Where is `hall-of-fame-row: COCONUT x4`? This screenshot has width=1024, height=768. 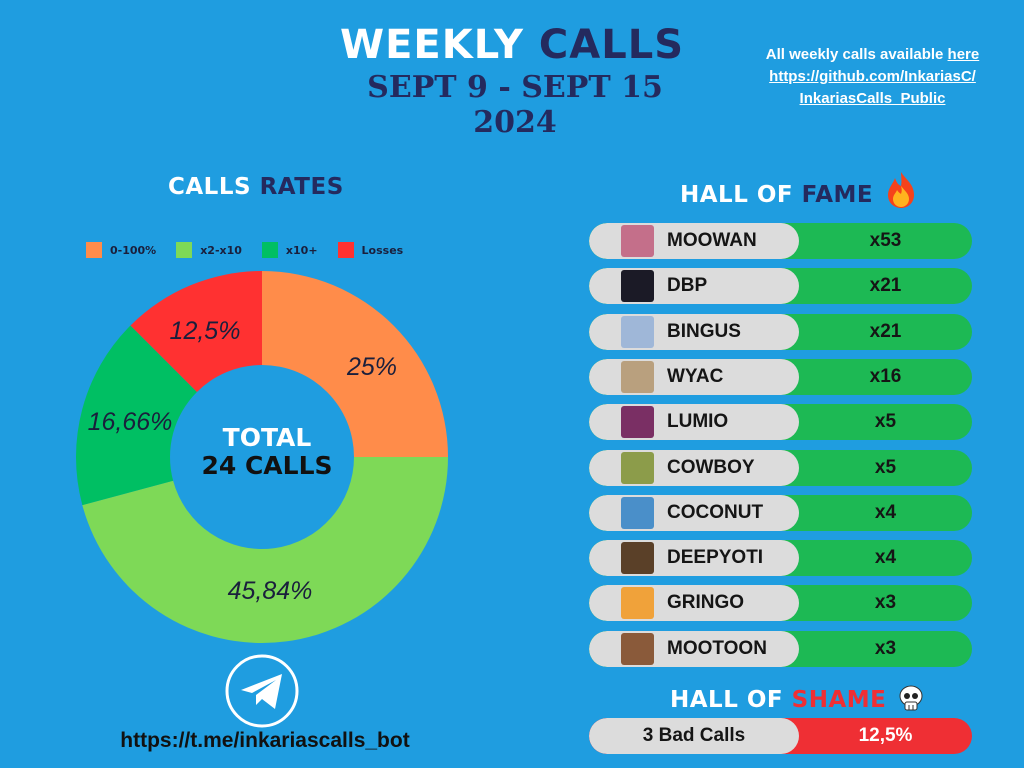
hall-of-fame-row: COCONUT x4 is located at coordinates (780, 512).